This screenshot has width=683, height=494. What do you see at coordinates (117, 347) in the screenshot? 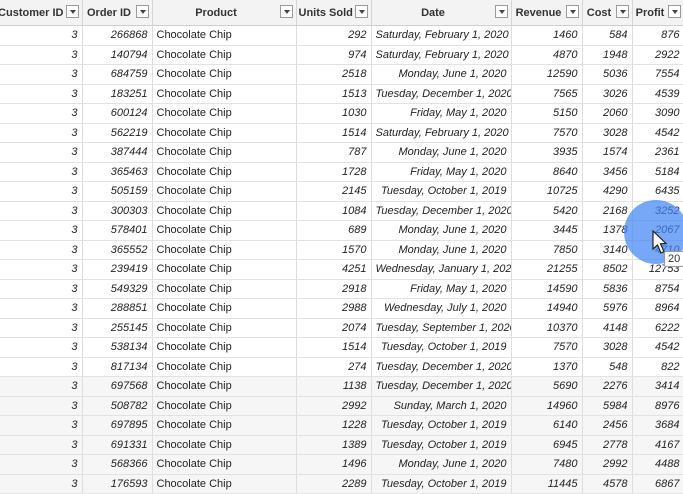
I see `cell-order-id: 538134` at bounding box center [117, 347].